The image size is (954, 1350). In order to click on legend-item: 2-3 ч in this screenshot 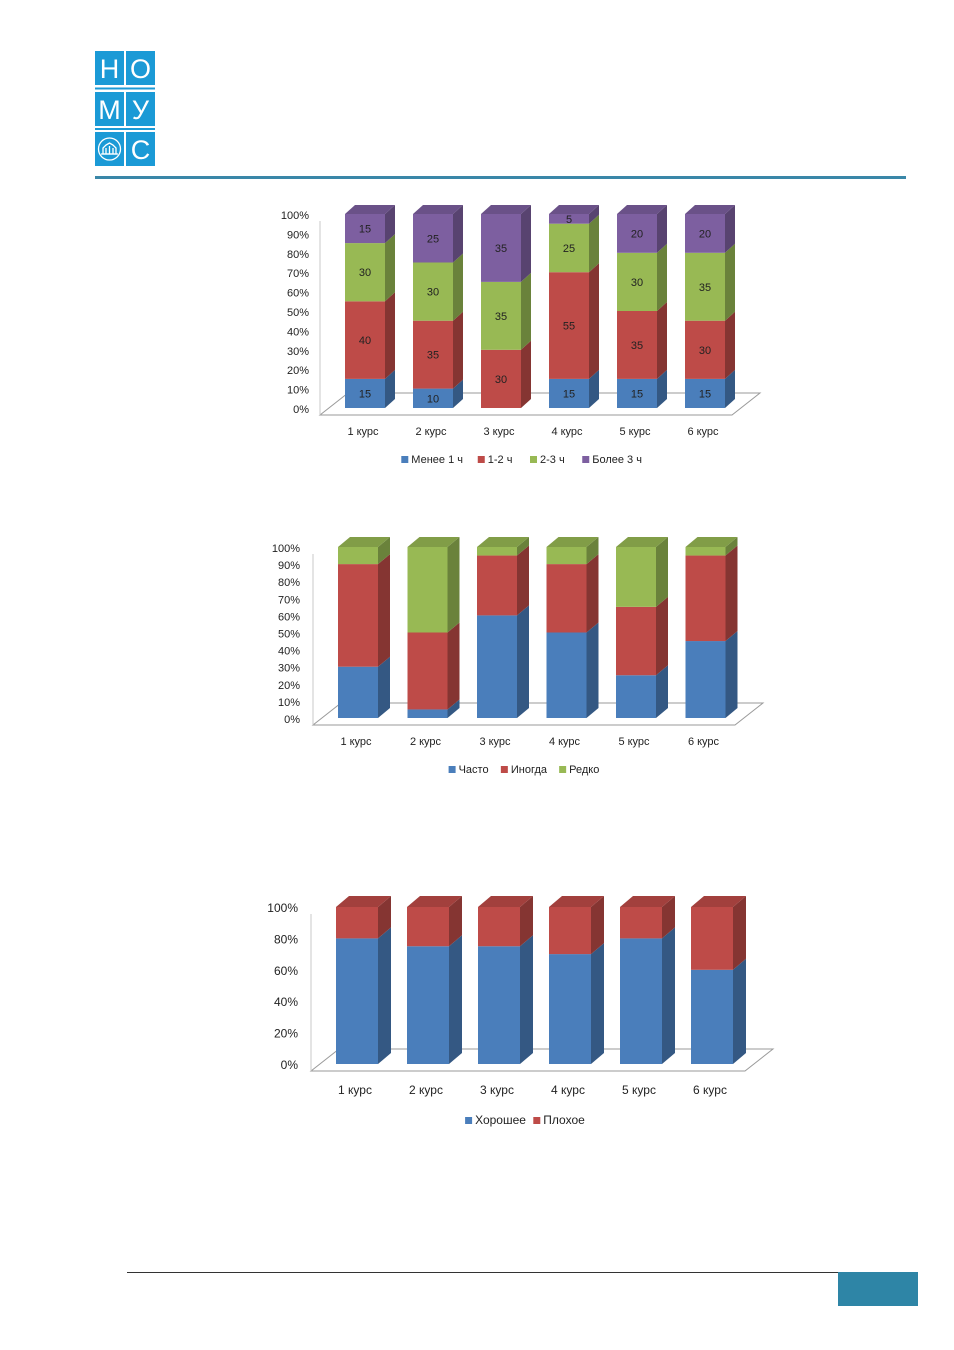, I will do `click(547, 460)`.